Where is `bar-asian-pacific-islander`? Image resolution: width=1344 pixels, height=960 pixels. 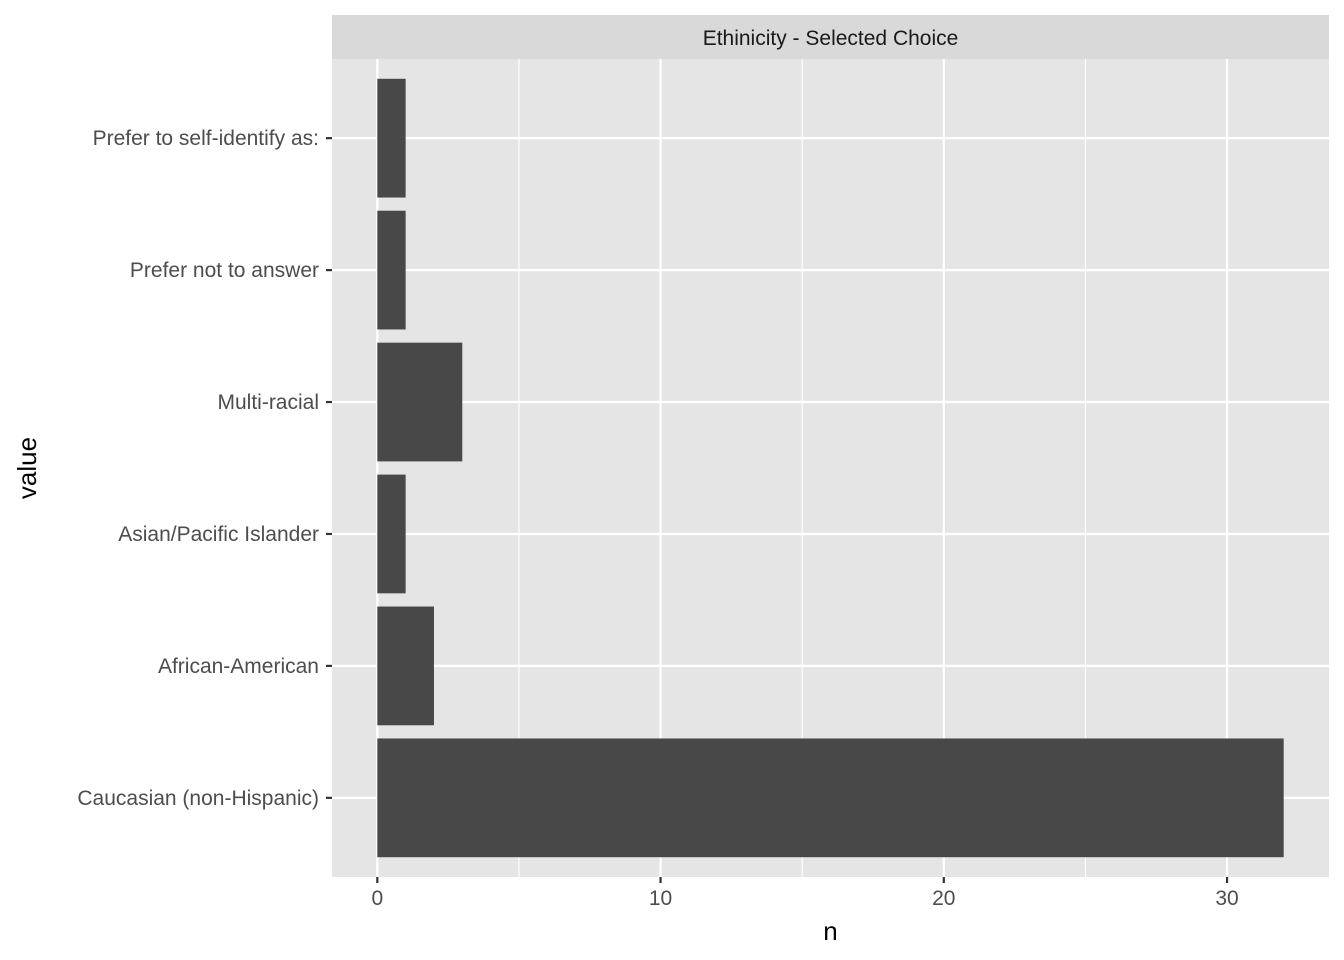
bar-asian-pacific-islander is located at coordinates (391, 534).